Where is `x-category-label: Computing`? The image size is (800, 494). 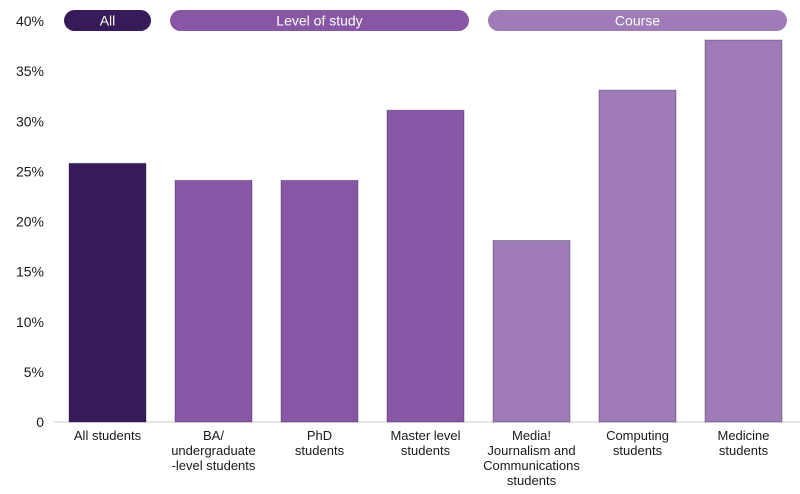 x-category-label: Computing is located at coordinates (637, 435).